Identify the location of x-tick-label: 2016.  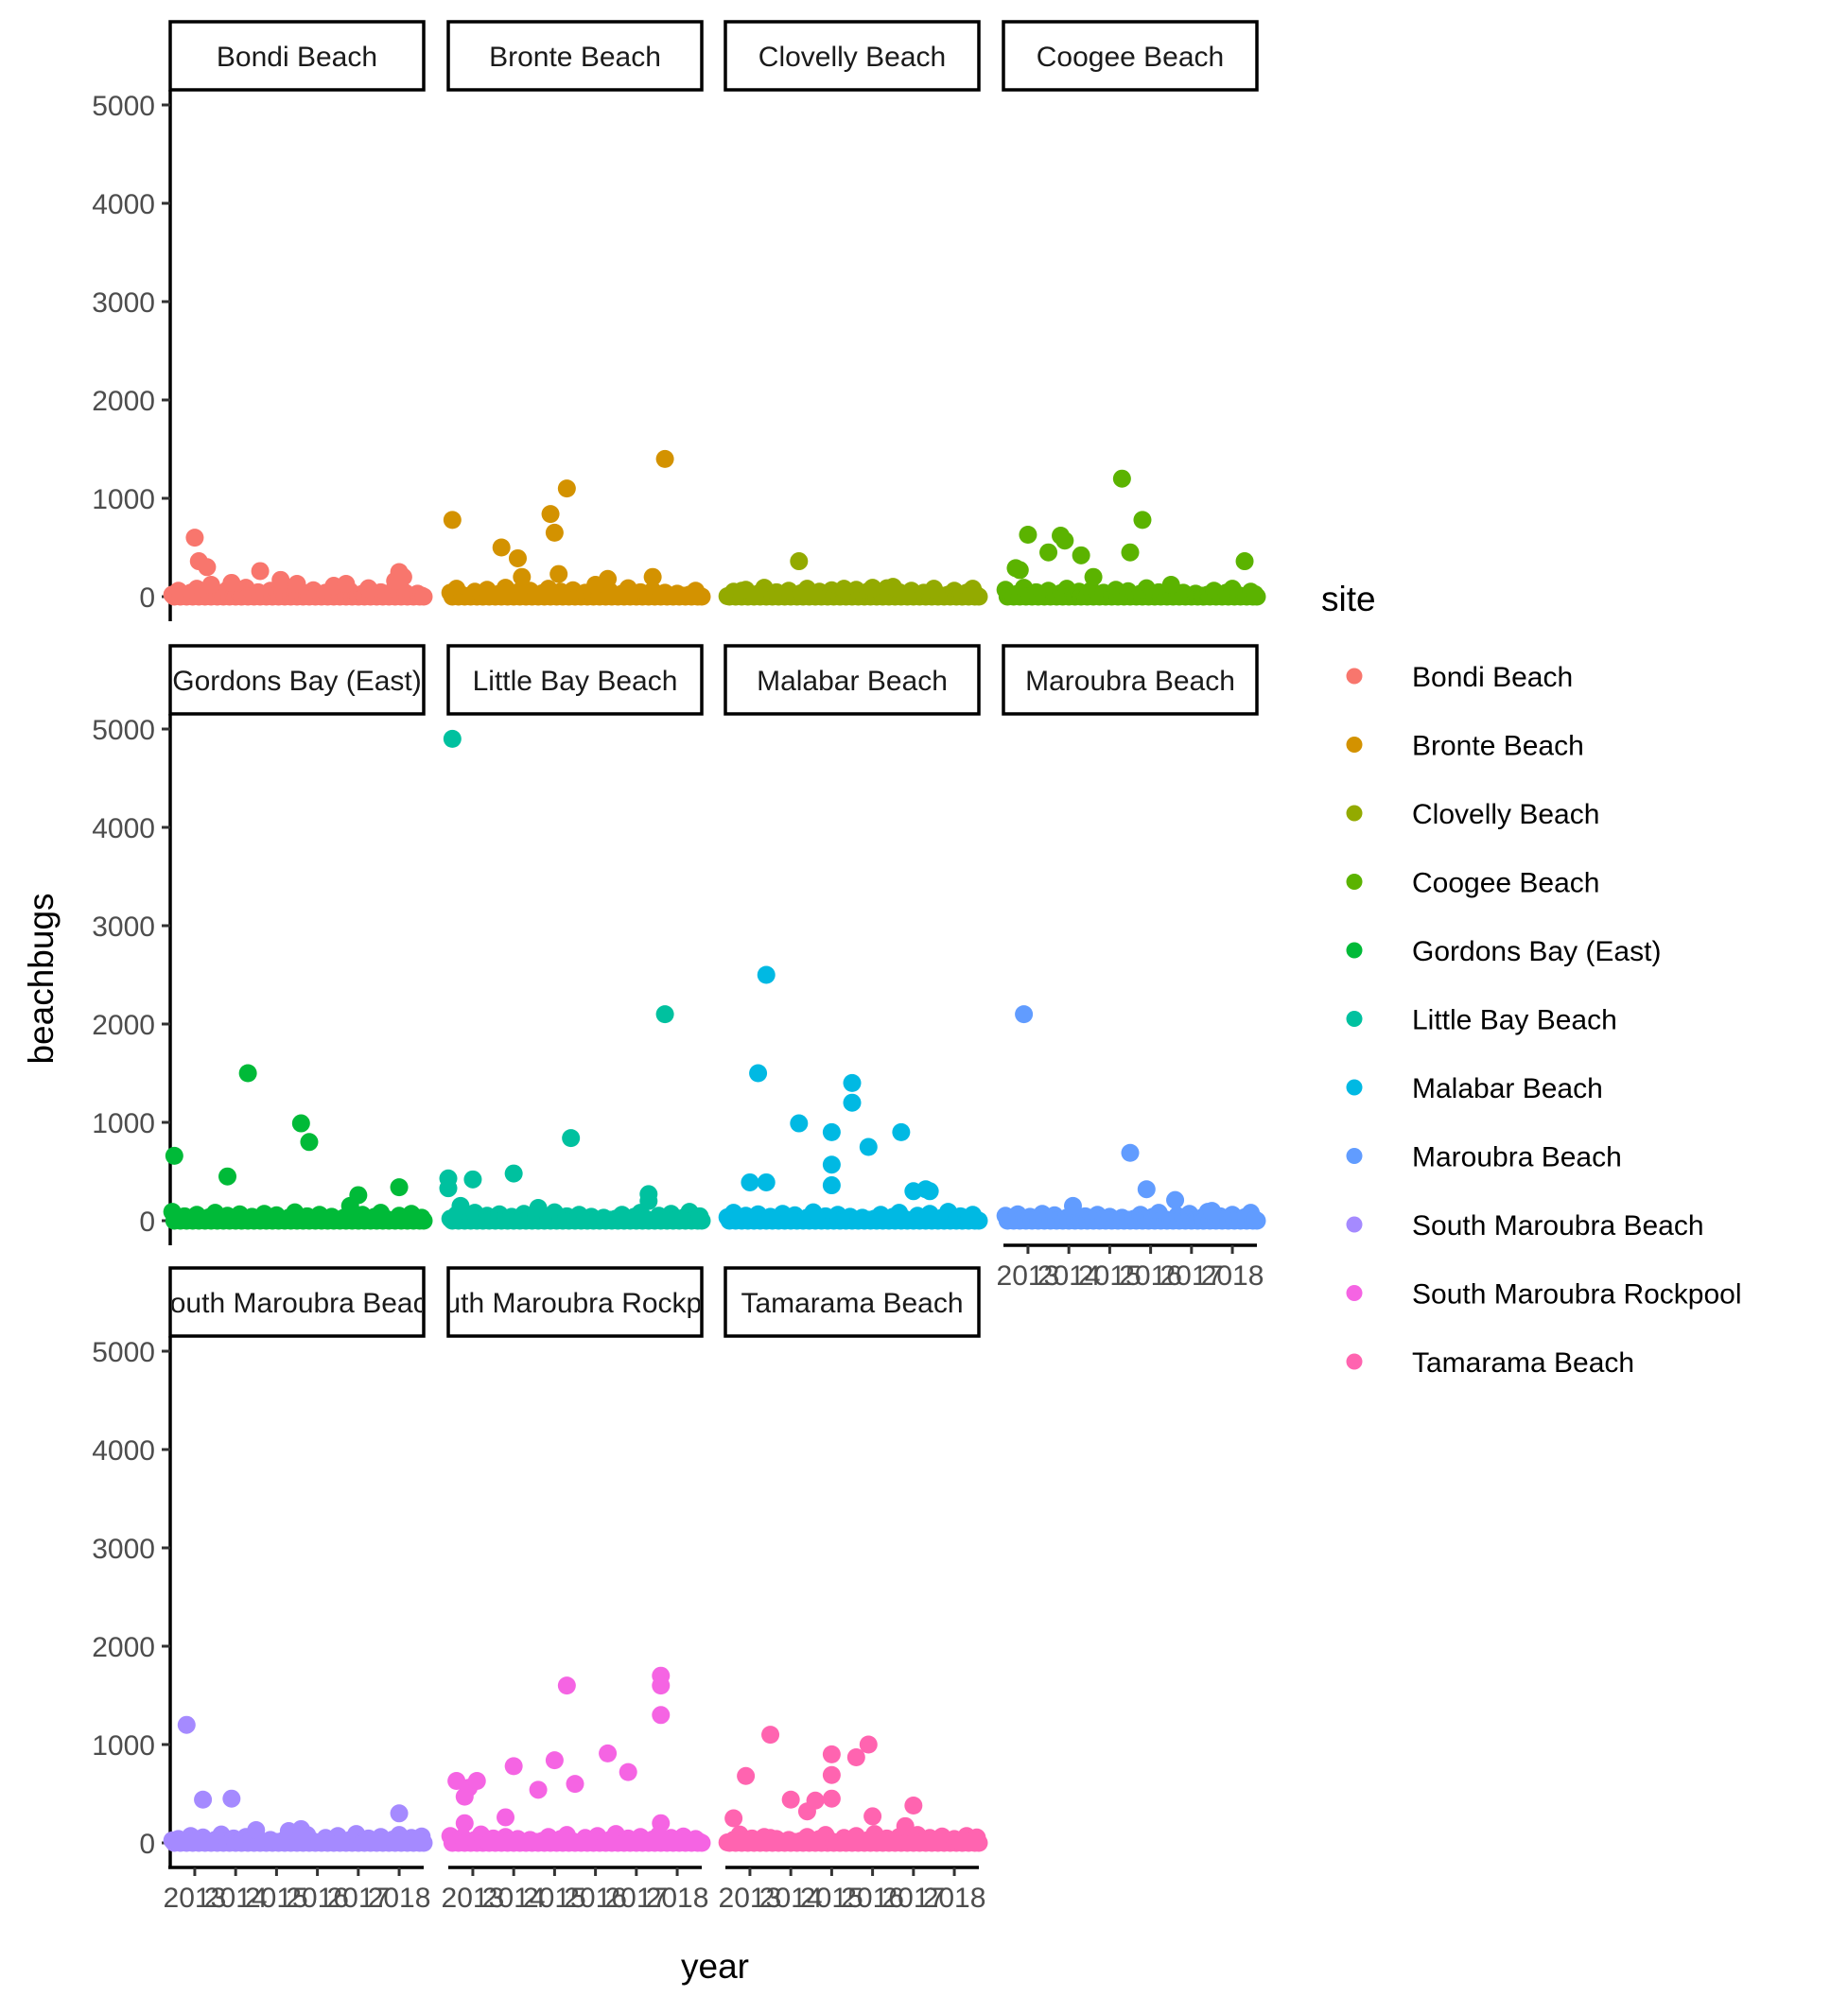
(595, 1899).